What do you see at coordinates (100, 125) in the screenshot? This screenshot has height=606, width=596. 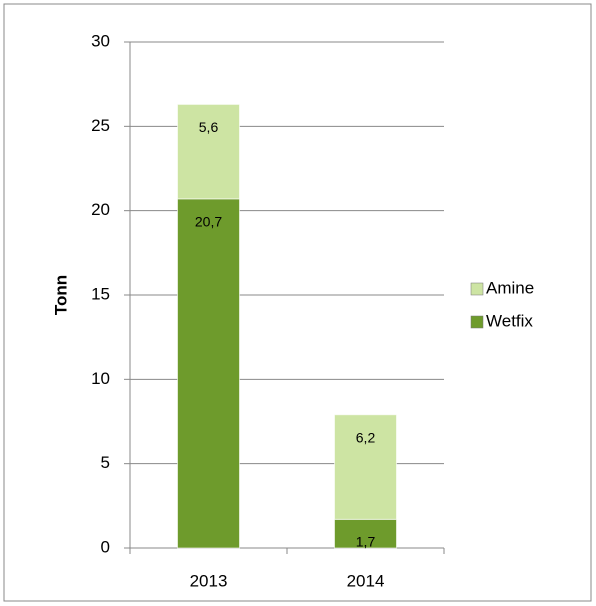 I see `y-tick-label: 25` at bounding box center [100, 125].